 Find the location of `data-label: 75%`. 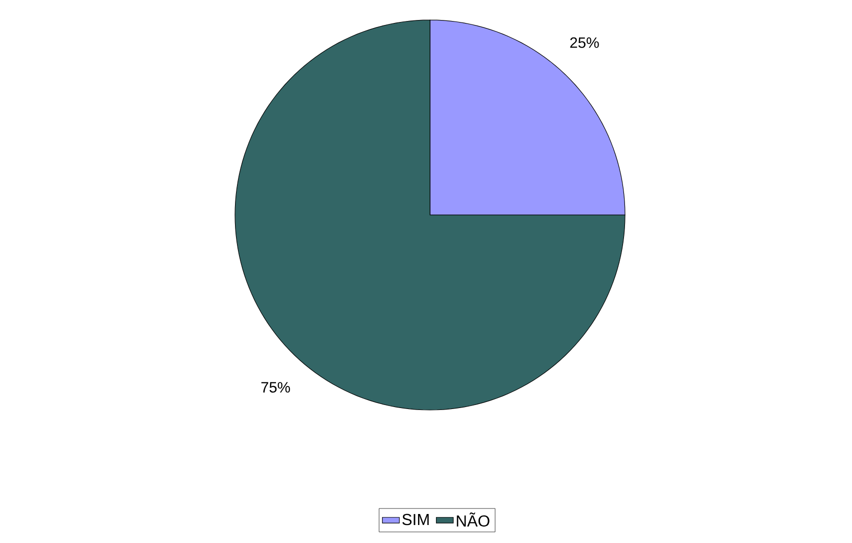

data-label: 75% is located at coordinates (275, 387).